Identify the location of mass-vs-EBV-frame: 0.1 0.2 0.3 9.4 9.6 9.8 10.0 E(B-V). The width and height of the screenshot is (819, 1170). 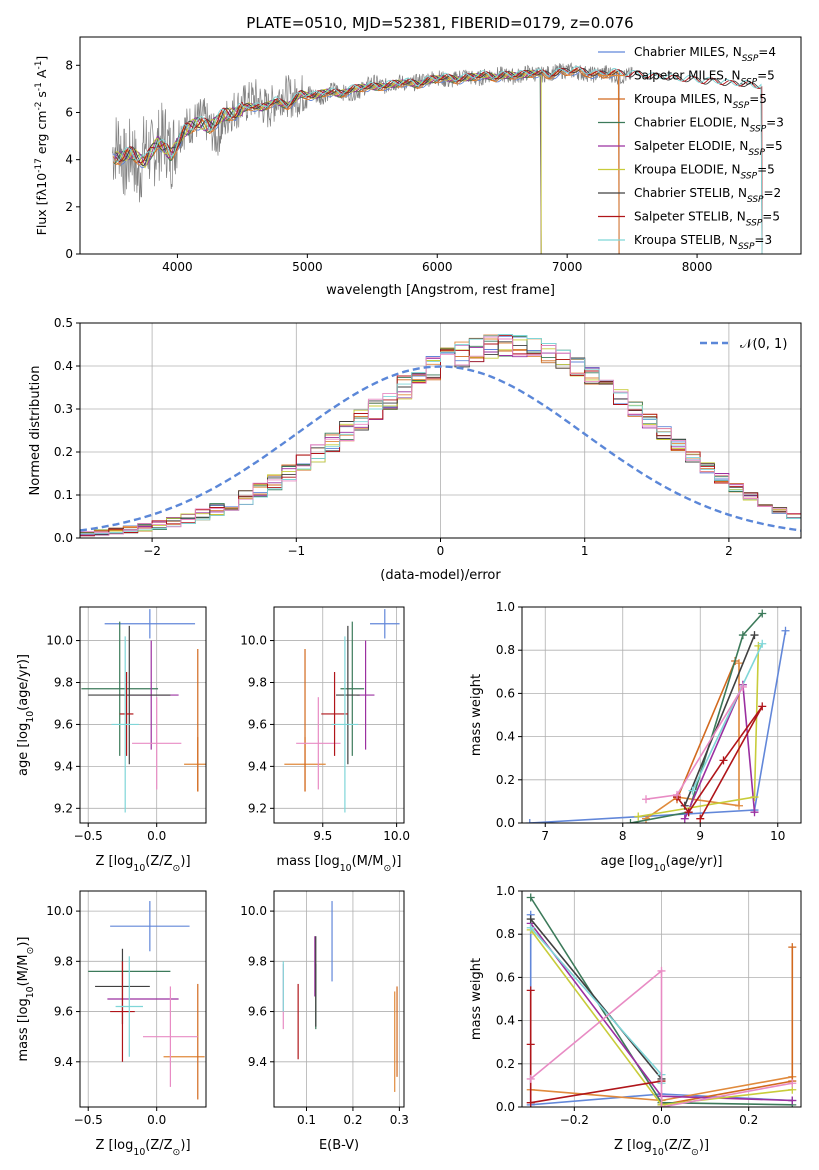
(324, 1021).